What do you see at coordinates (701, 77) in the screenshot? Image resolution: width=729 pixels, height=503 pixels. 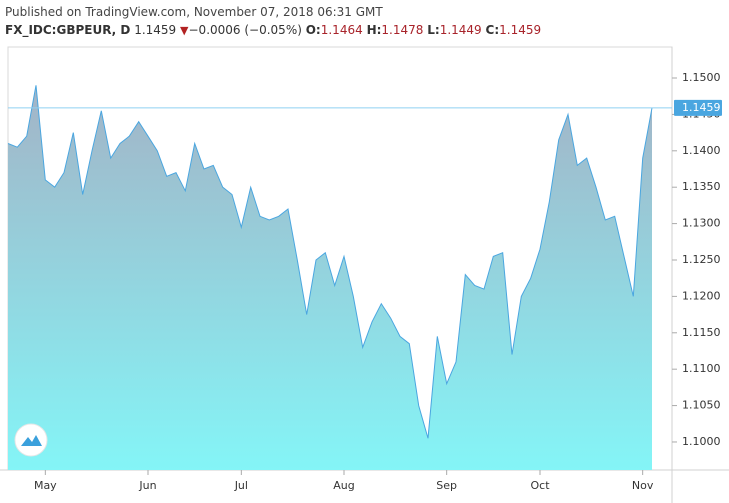 I see `y-tick-label: 1.1500` at bounding box center [701, 77].